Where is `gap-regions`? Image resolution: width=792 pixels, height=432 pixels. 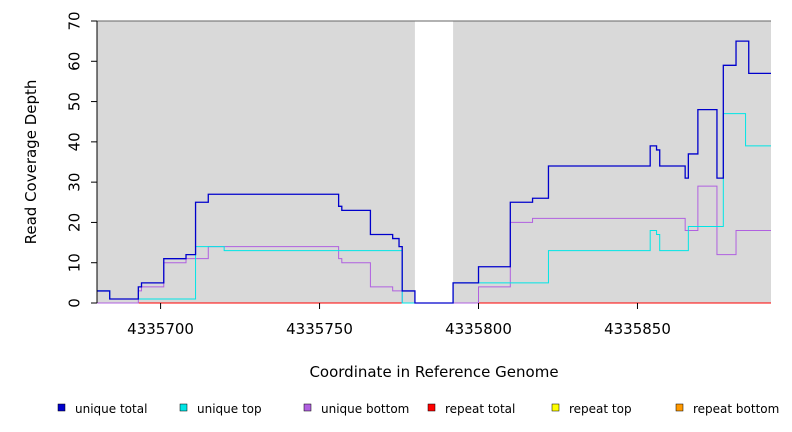 gap-regions is located at coordinates (434, 162).